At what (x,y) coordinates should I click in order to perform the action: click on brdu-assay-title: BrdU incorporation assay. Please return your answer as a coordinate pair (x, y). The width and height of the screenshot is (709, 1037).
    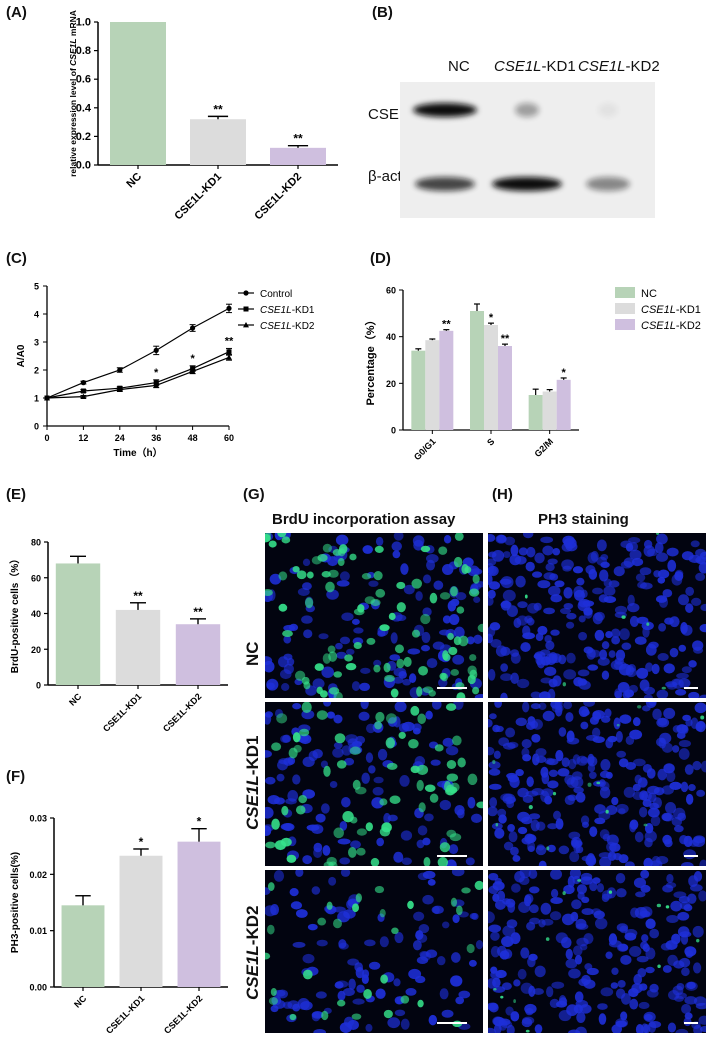
    Looking at the image, I should click on (364, 519).